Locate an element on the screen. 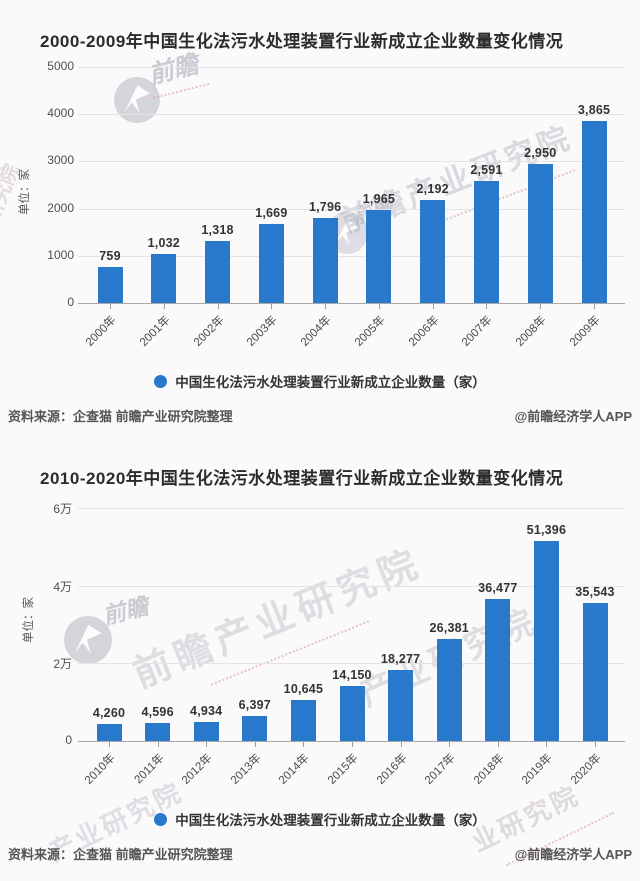 The height and width of the screenshot is (881, 640). bar-2014 is located at coordinates (303, 720).